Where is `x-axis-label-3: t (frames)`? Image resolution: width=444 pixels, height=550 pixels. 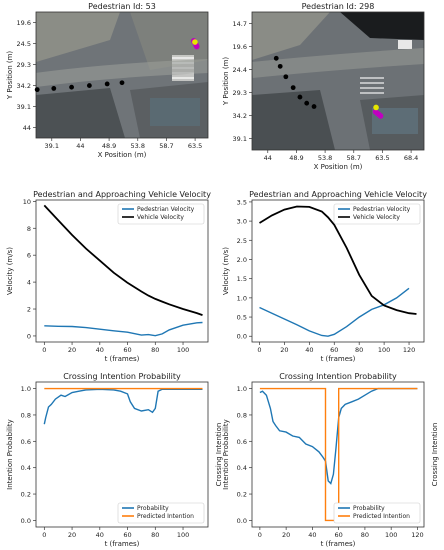 x-axis-label-3: t (frames) is located at coordinates (122, 359).